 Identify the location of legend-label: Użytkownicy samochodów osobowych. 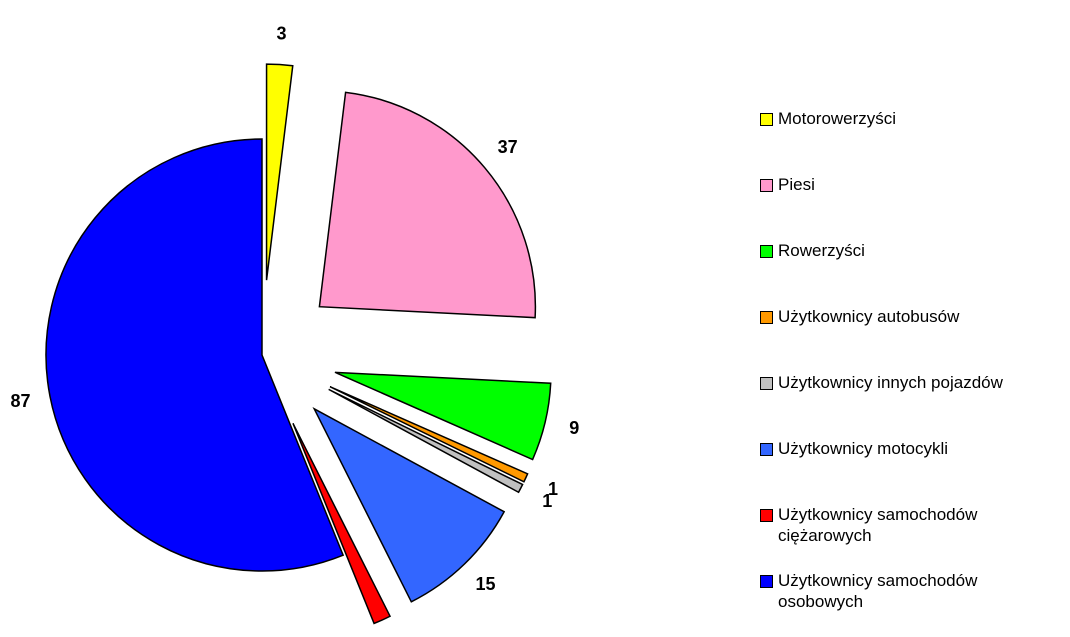
(878, 591).